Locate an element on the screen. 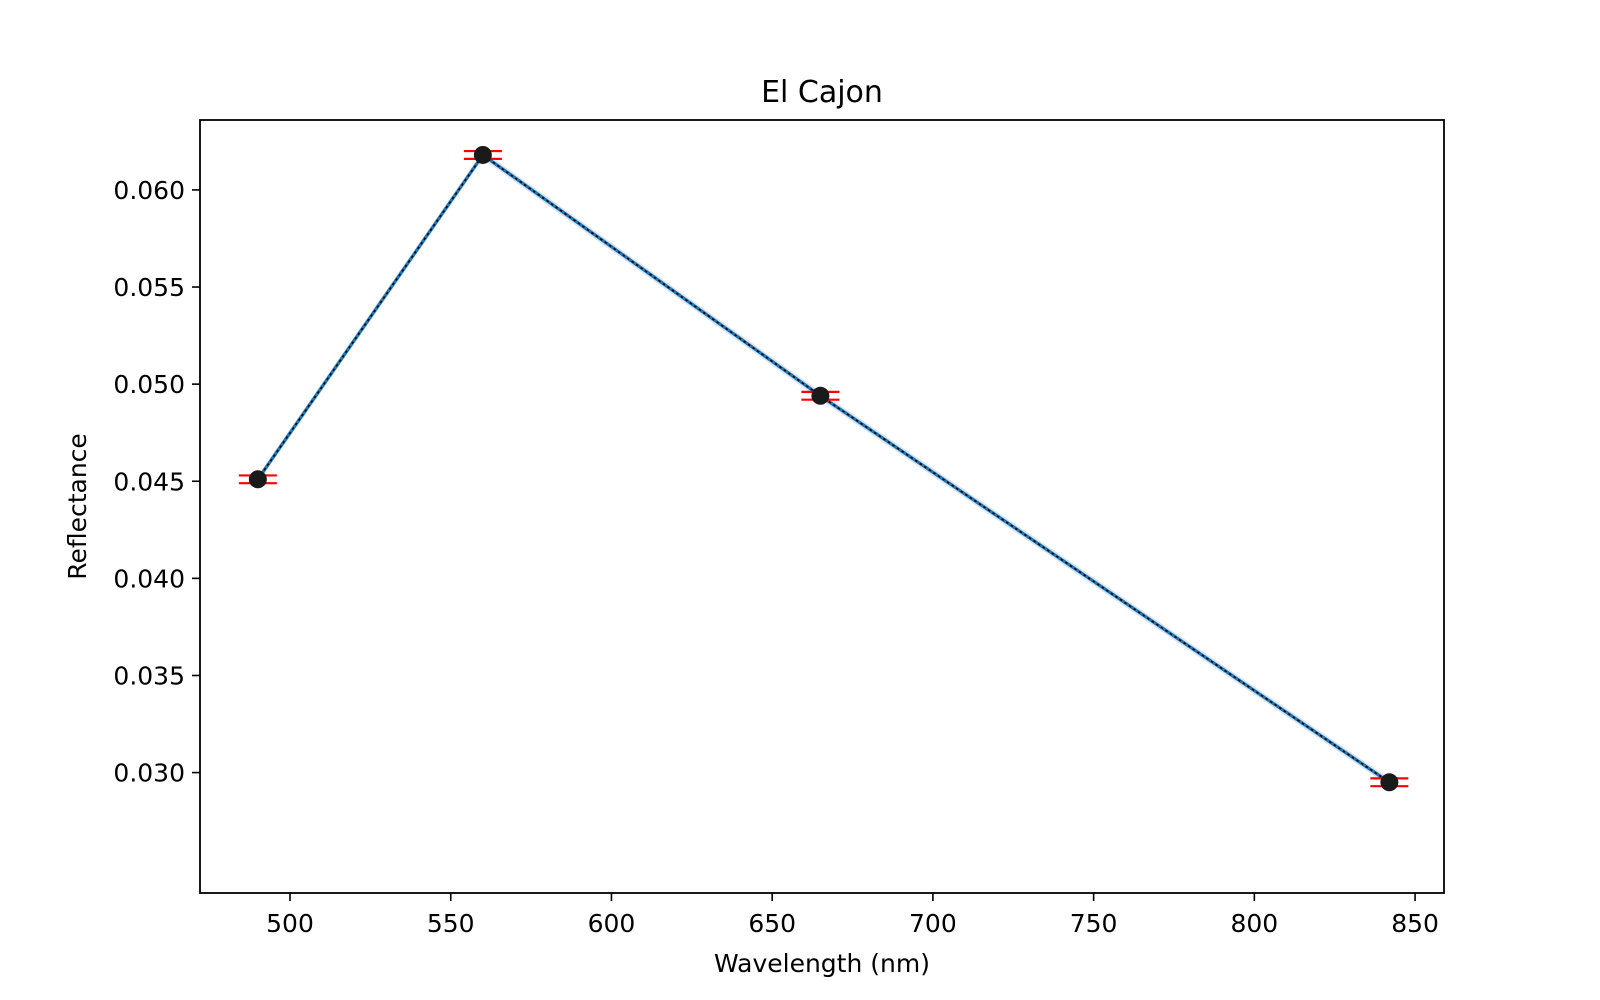 This screenshot has width=1600, height=1000. x-axis-ticks: 500 550 600 650 700 750 800 850 is located at coordinates (852, 915).